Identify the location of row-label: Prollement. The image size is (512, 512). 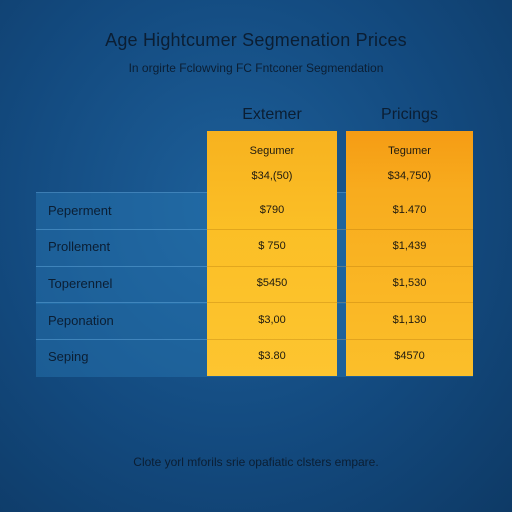
(79, 246).